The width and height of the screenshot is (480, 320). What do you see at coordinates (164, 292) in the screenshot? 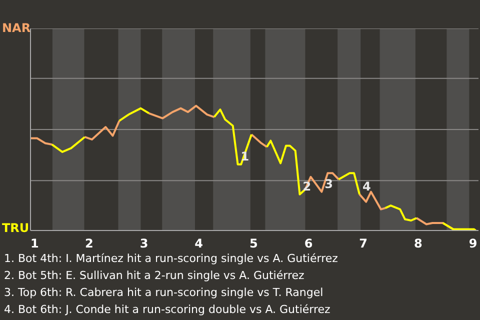
I see `text: 3. Top 6th: R. Cabrera hit a run-scoring single vs T. Rangel` at bounding box center [164, 292].